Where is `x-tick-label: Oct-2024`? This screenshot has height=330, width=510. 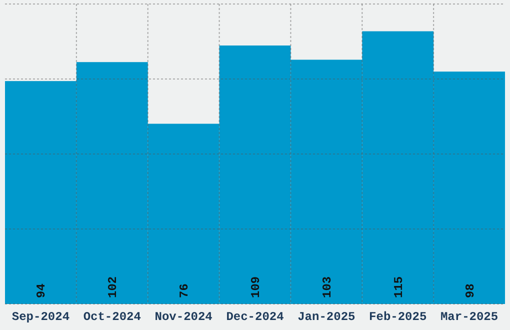
x-tick-label: Oct-2024 is located at coordinates (112, 317).